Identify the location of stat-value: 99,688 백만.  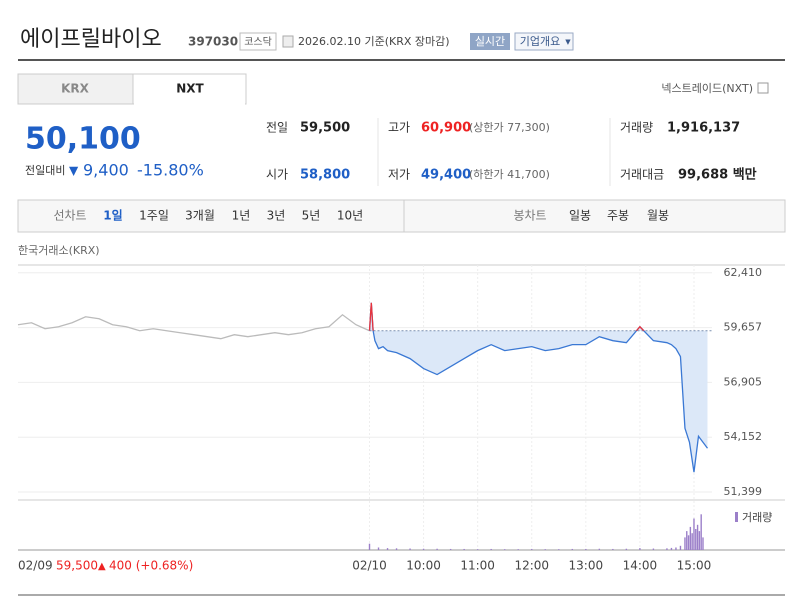
(717, 175).